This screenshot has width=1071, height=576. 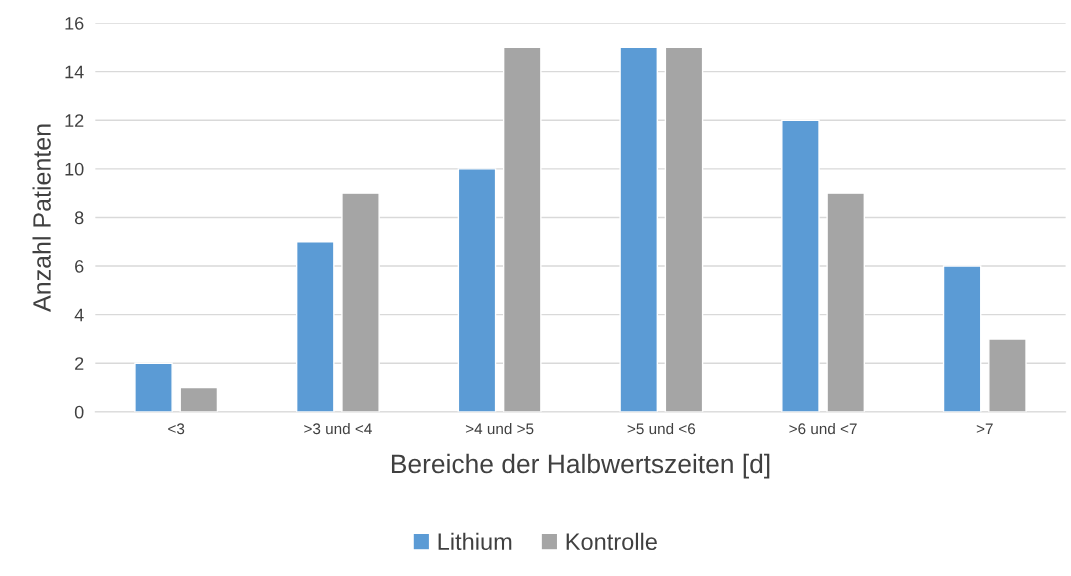 I want to click on x-tick-label: >4 und >5, so click(x=499, y=428).